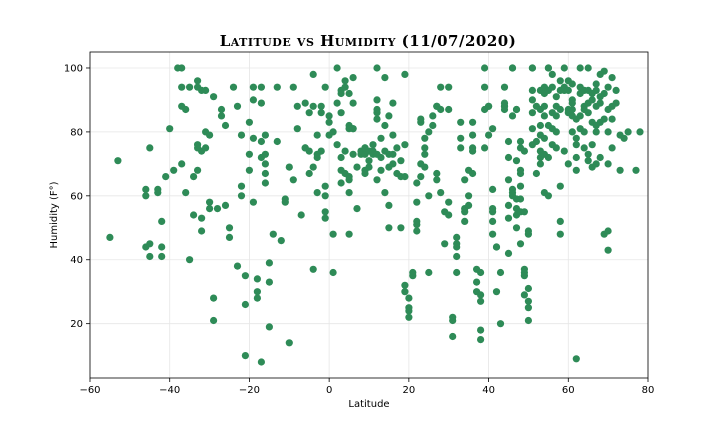 This screenshot has height=432, width=720. What do you see at coordinates (329, 390) in the screenshot?
I see `x-tick-label: 0` at bounding box center [329, 390].